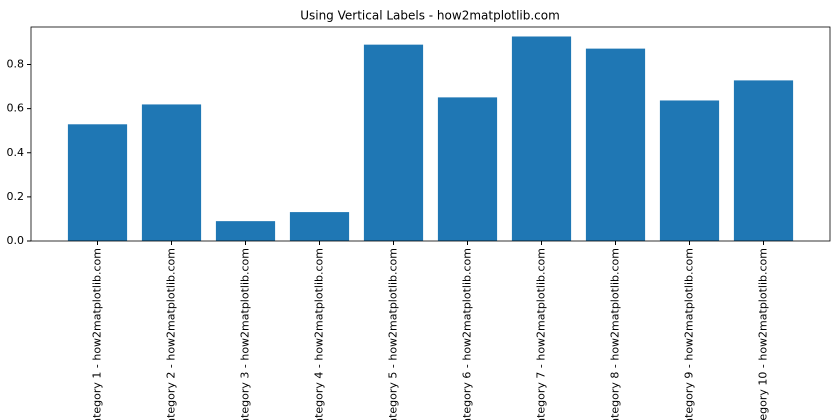  I want to click on x-tick-label: Category 4 - how2matplotlib.com, so click(319, 334).